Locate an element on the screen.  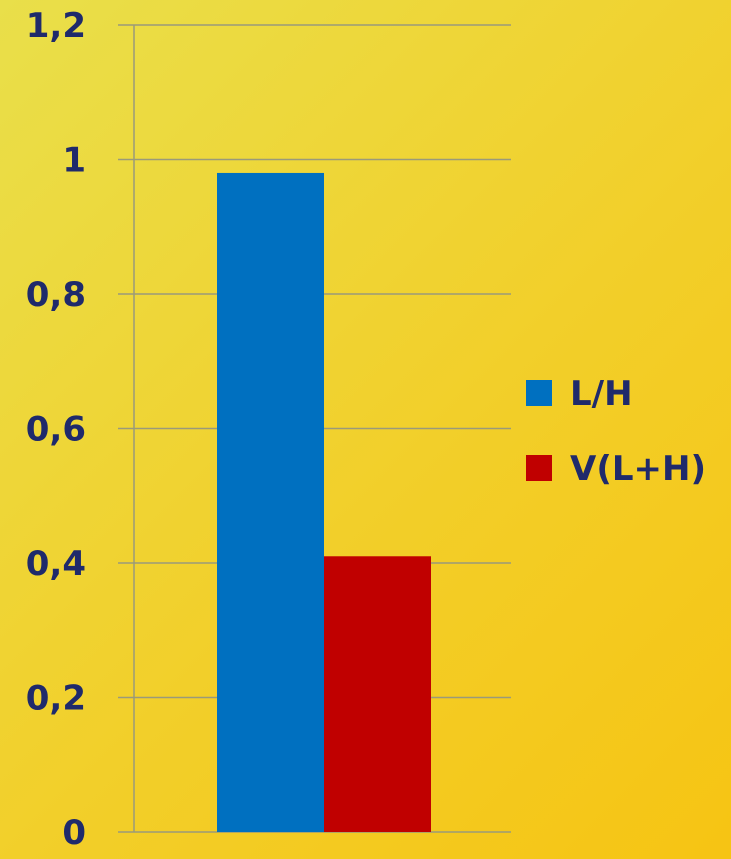
y-tick-label: 0,8 is located at coordinates (56, 295).